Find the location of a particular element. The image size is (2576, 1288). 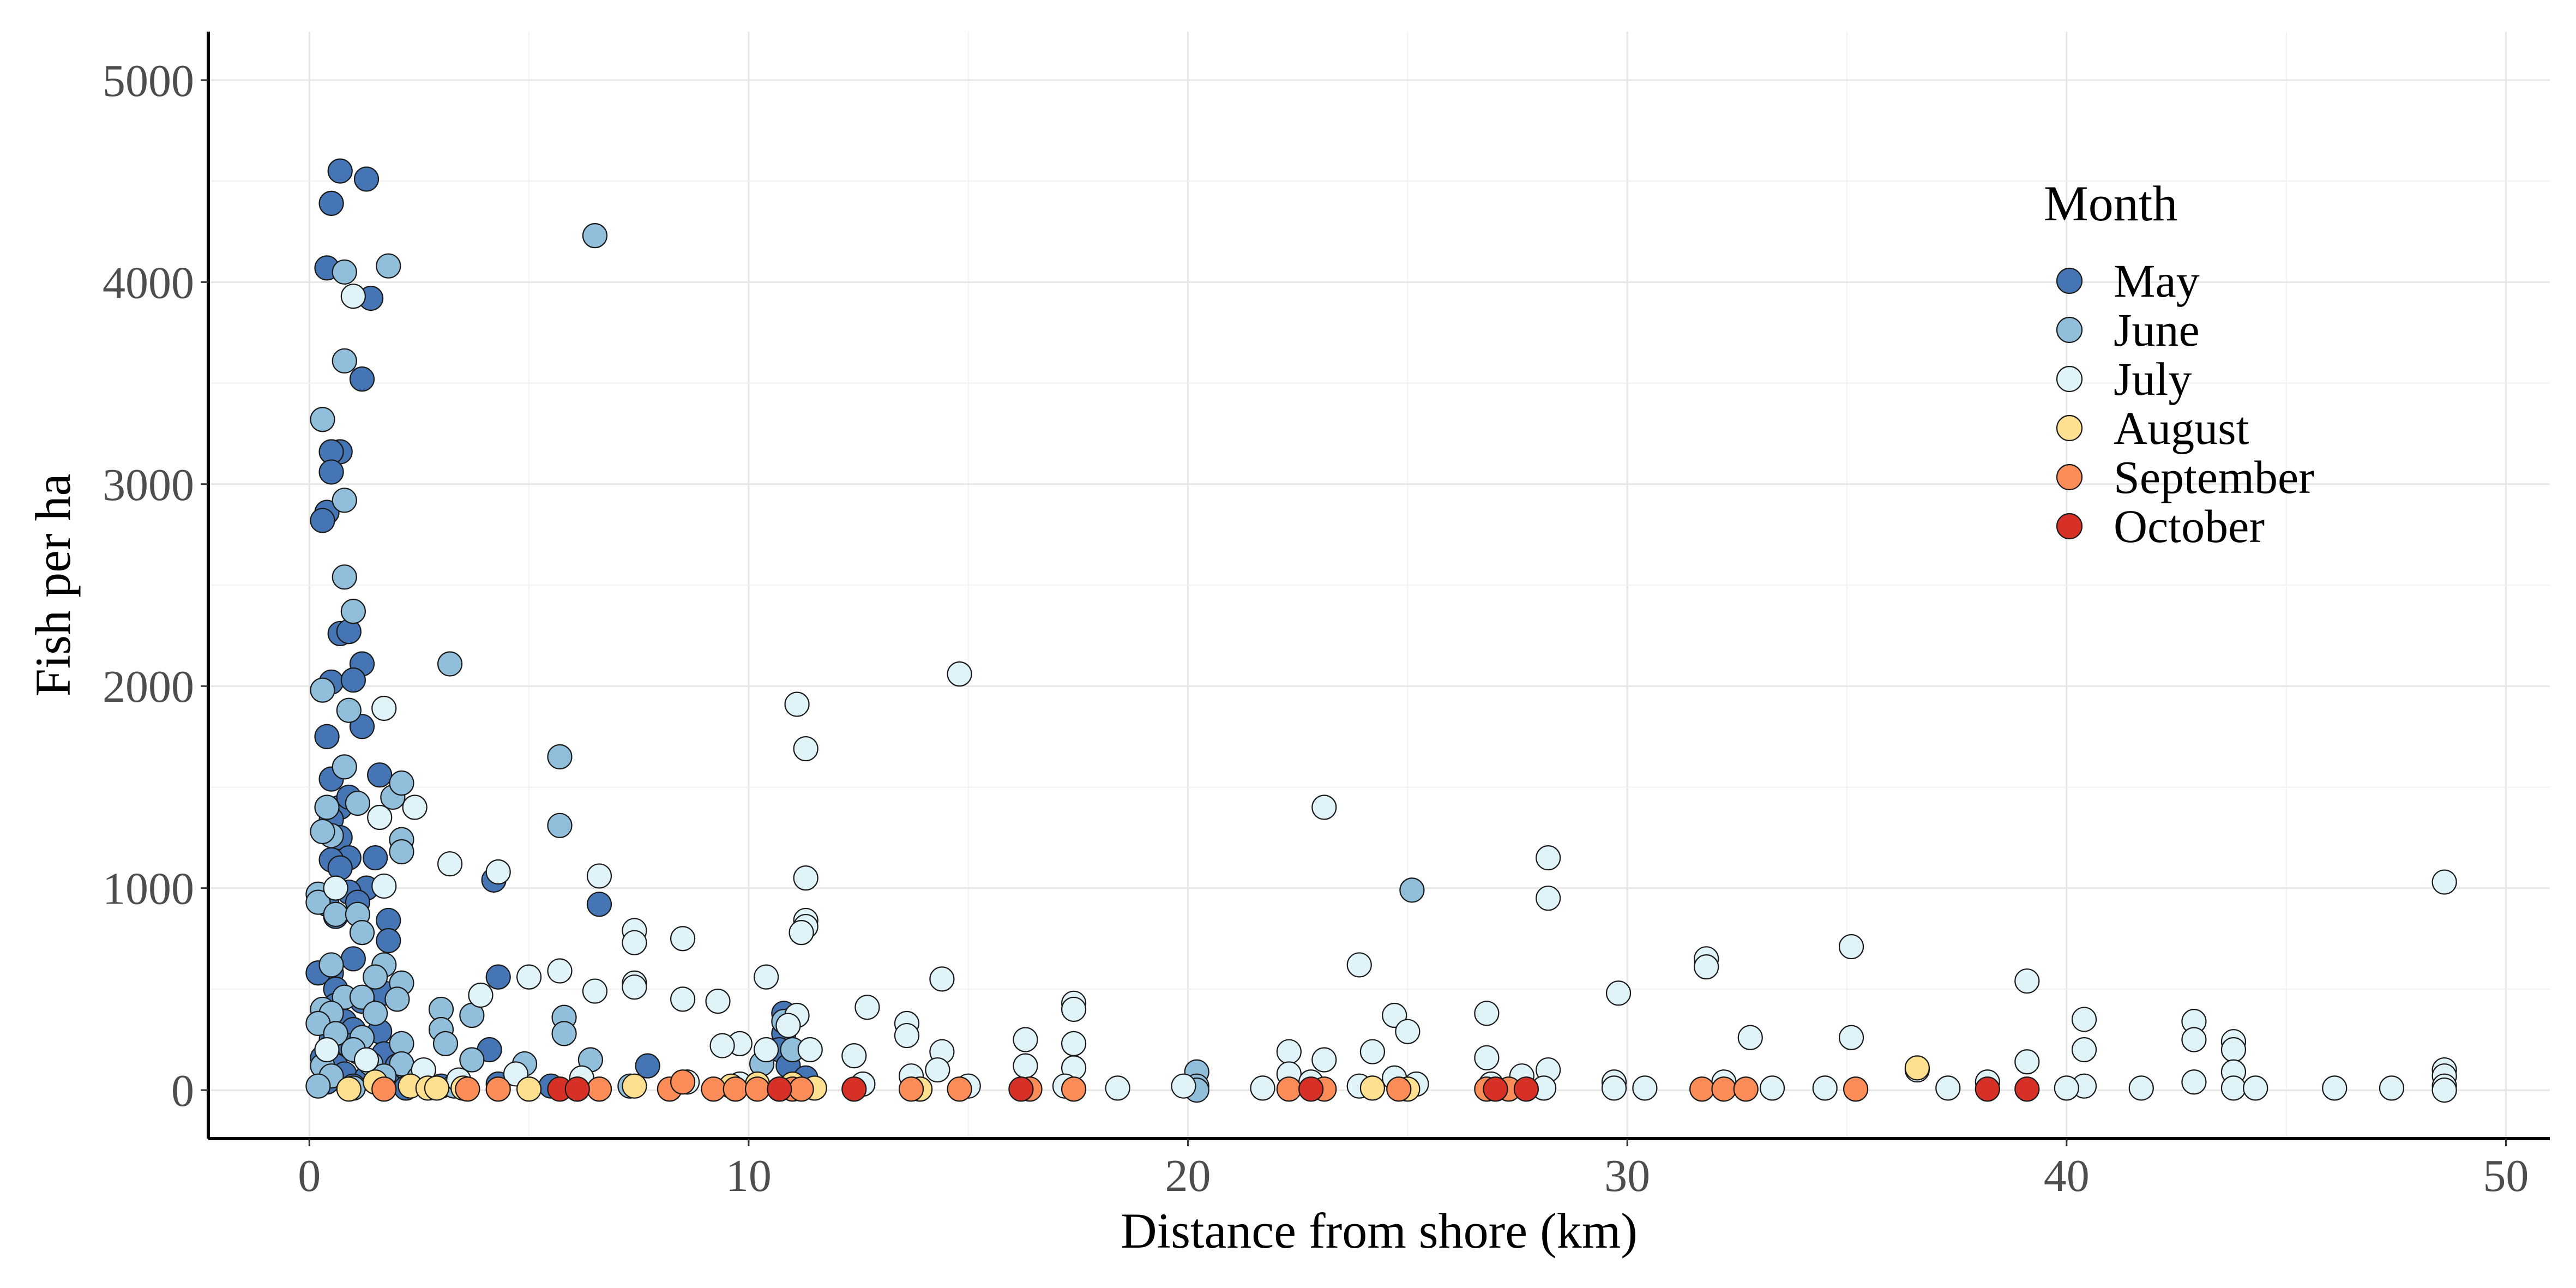

legend-label-october: October is located at coordinates (2189, 526).